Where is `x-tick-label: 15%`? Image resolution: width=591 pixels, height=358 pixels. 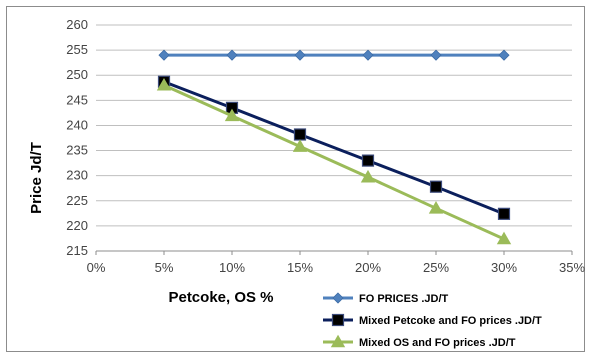
x-tick-label: 15% is located at coordinates (300, 267).